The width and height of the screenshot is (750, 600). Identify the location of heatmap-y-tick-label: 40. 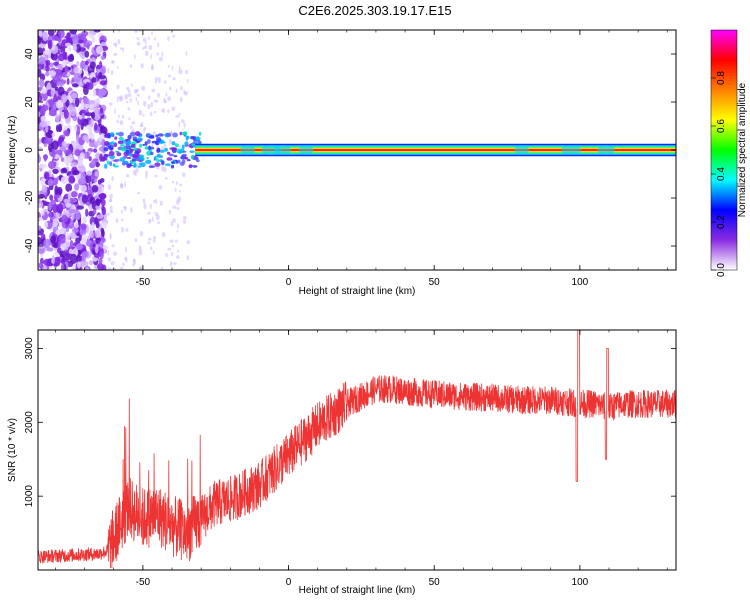
(29, 54).